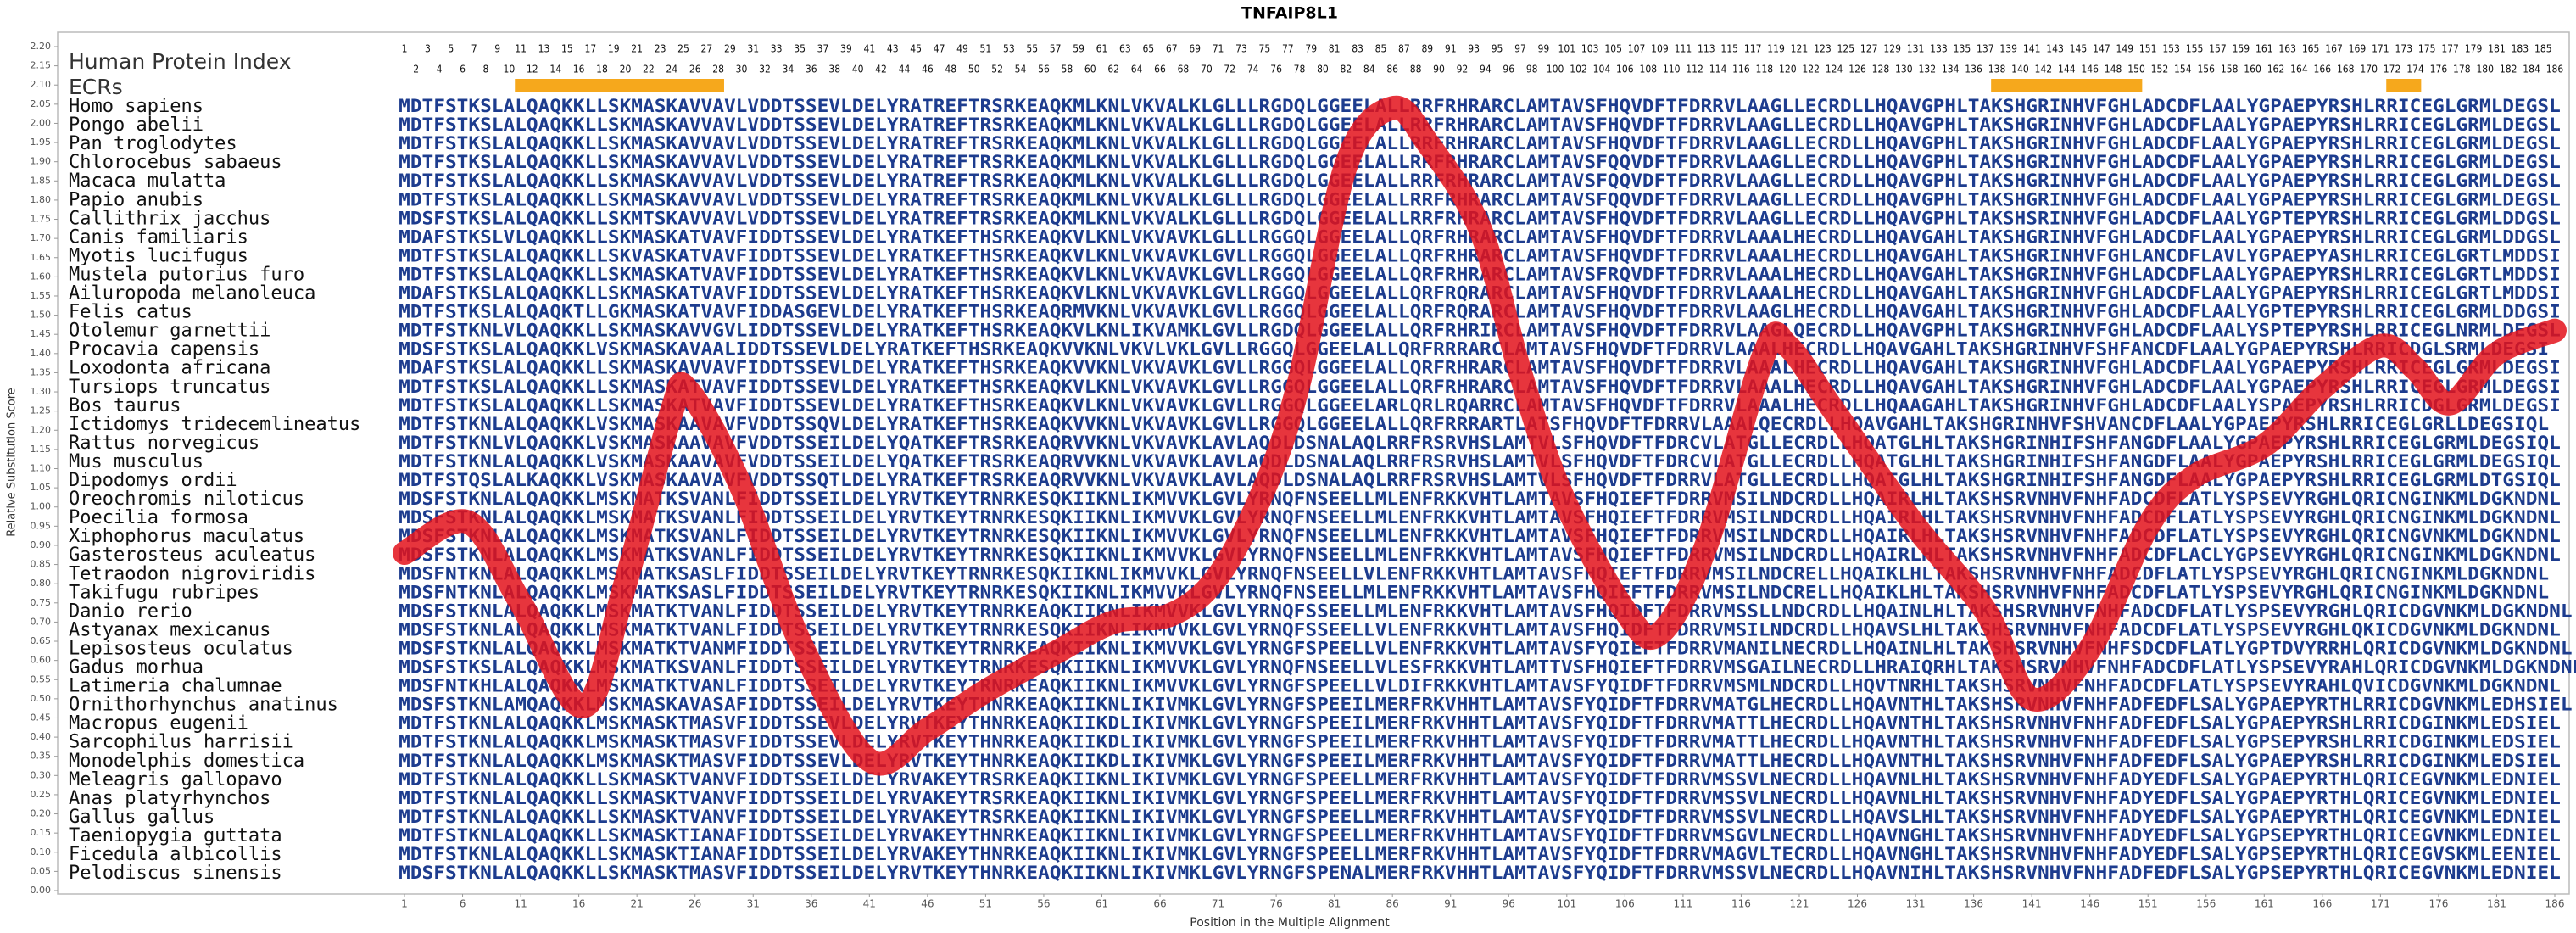 This screenshot has width=2576, height=933. Describe the element at coordinates (2555, 904) in the screenshot. I see `x-tick-label: 186` at that location.